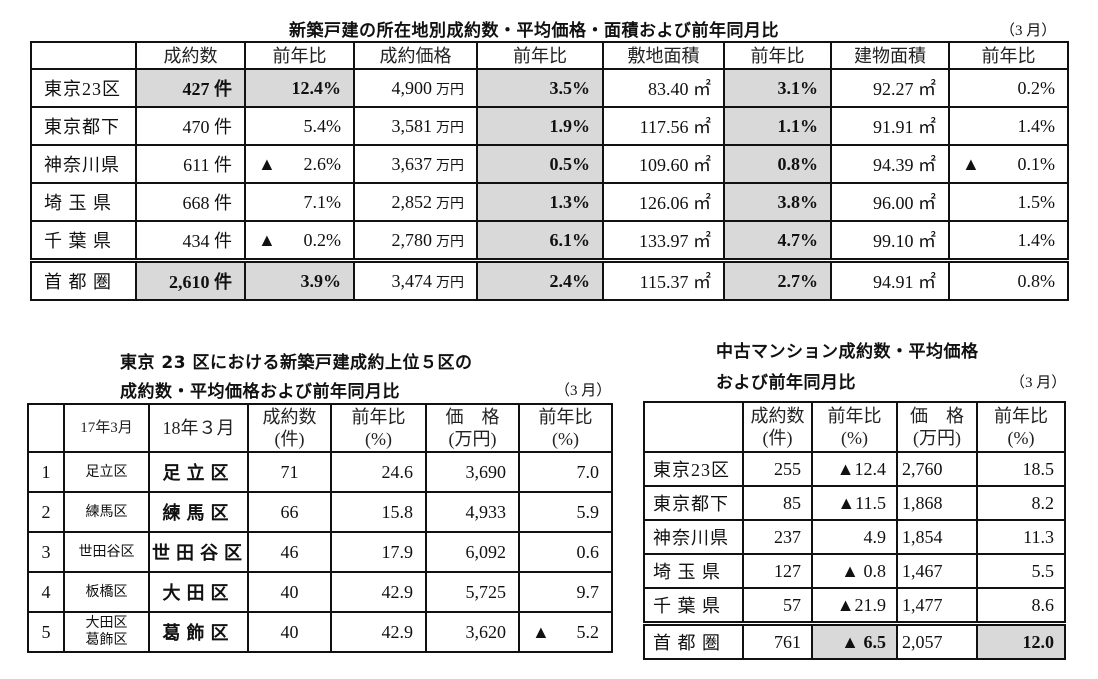 Image resolution: width=1098 pixels, height=679 pixels. I want to click on data-cell: 1,477, so click(937, 606).